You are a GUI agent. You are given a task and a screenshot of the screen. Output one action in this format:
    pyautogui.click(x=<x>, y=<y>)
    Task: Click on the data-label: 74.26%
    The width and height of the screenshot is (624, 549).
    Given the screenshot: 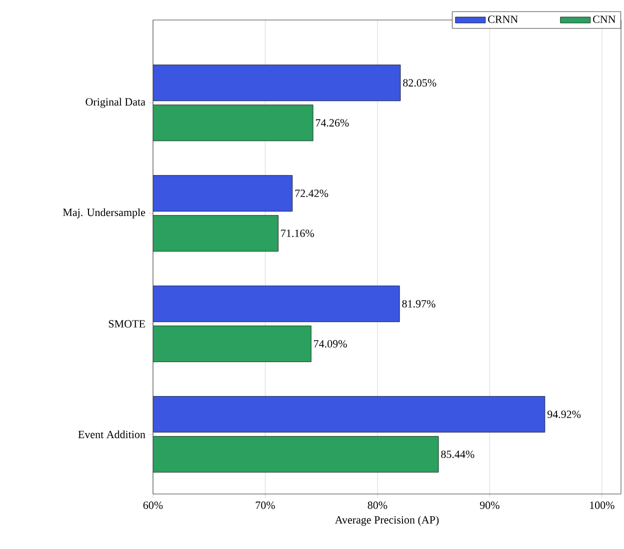 What is the action you would take?
    pyautogui.click(x=332, y=123)
    